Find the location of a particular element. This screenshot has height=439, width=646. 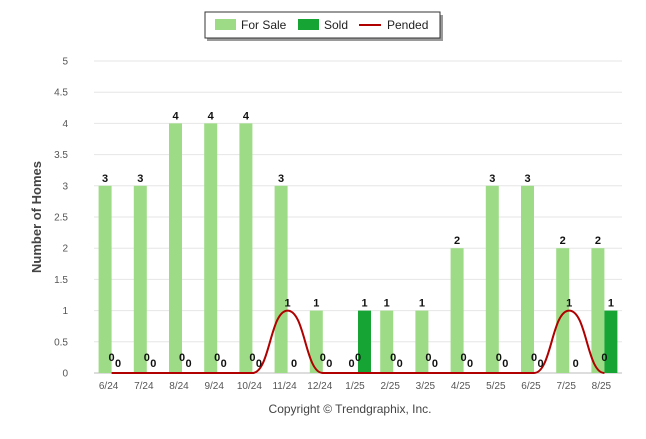

pended-line is located at coordinates (358, 341).